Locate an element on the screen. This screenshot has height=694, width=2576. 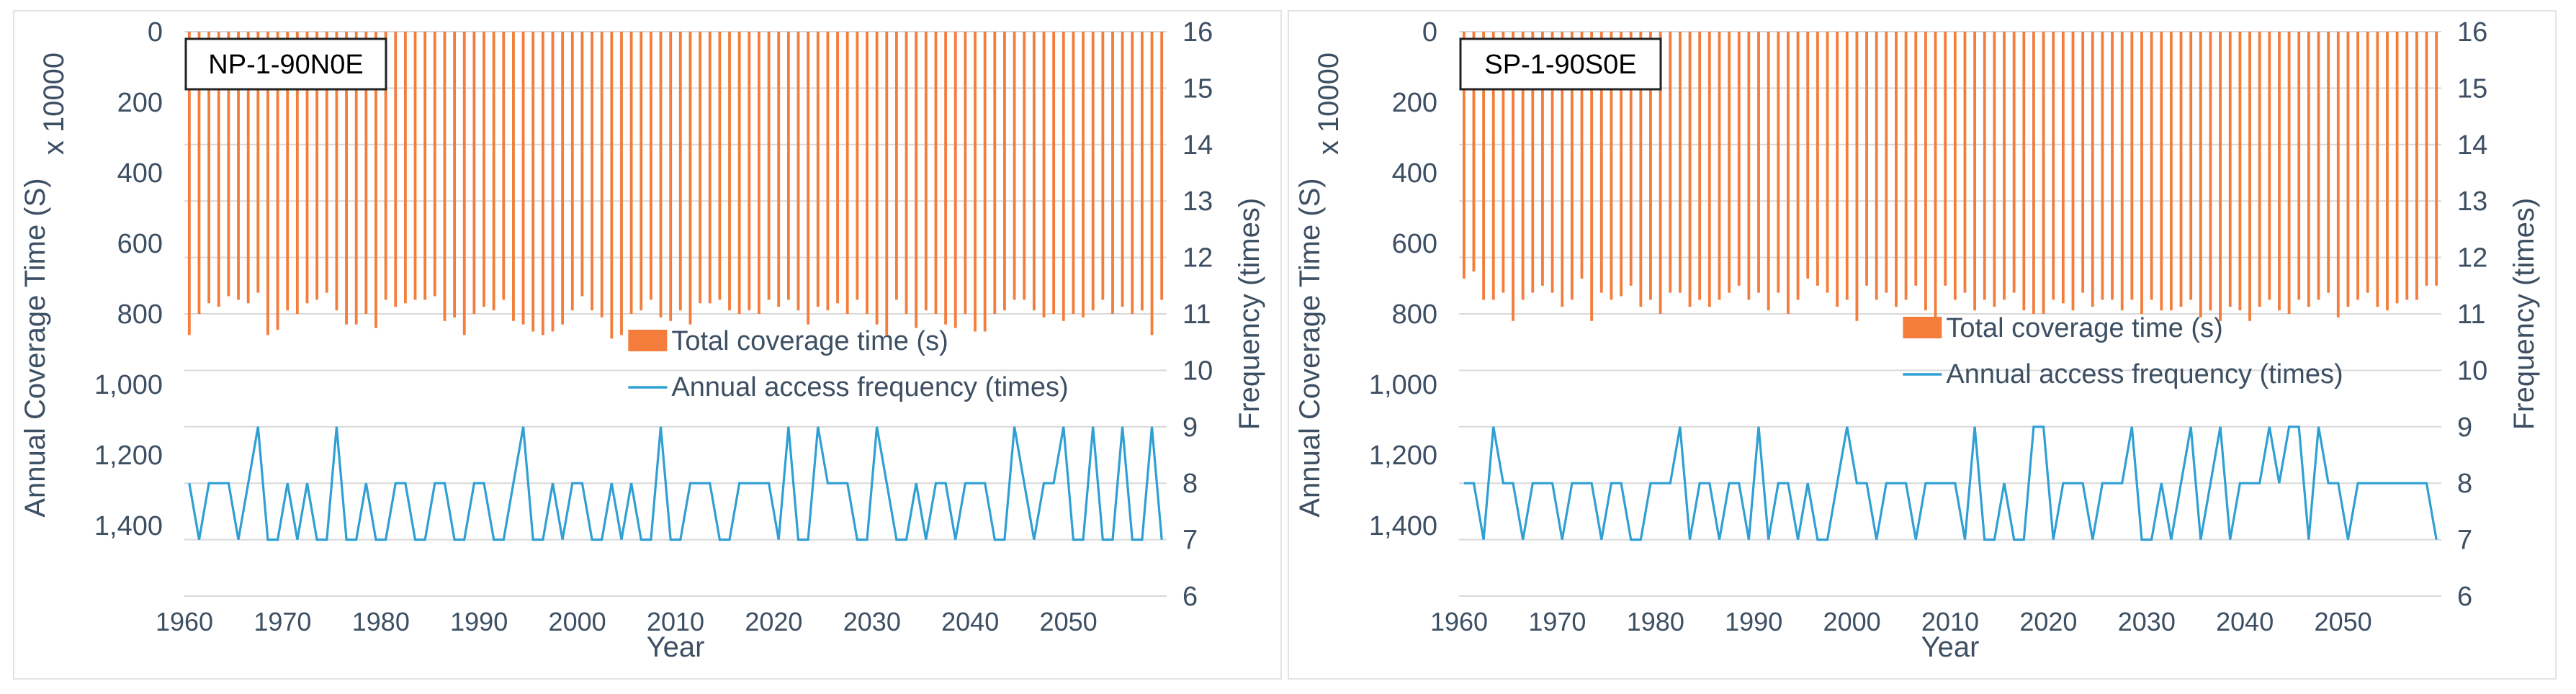
x-axis-title: Year is located at coordinates (1950, 647).